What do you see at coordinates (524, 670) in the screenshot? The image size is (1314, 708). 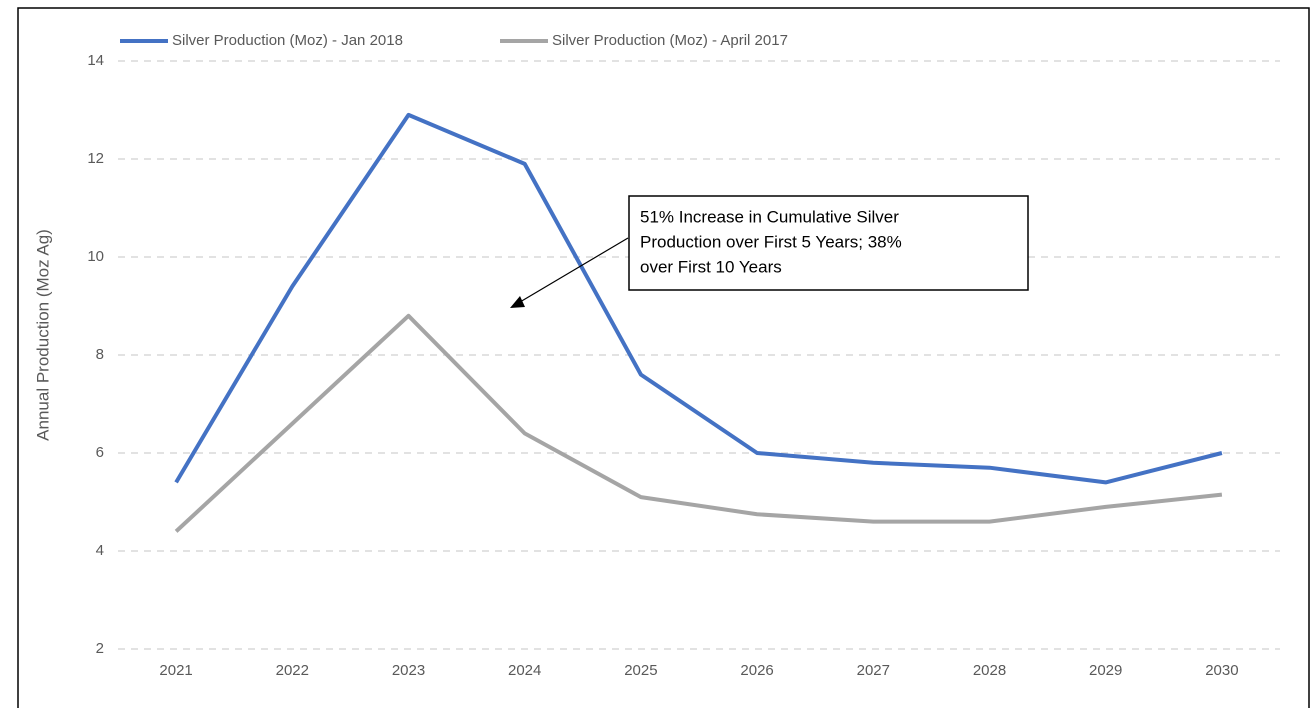 I see `x-tick-label: 2024` at bounding box center [524, 670].